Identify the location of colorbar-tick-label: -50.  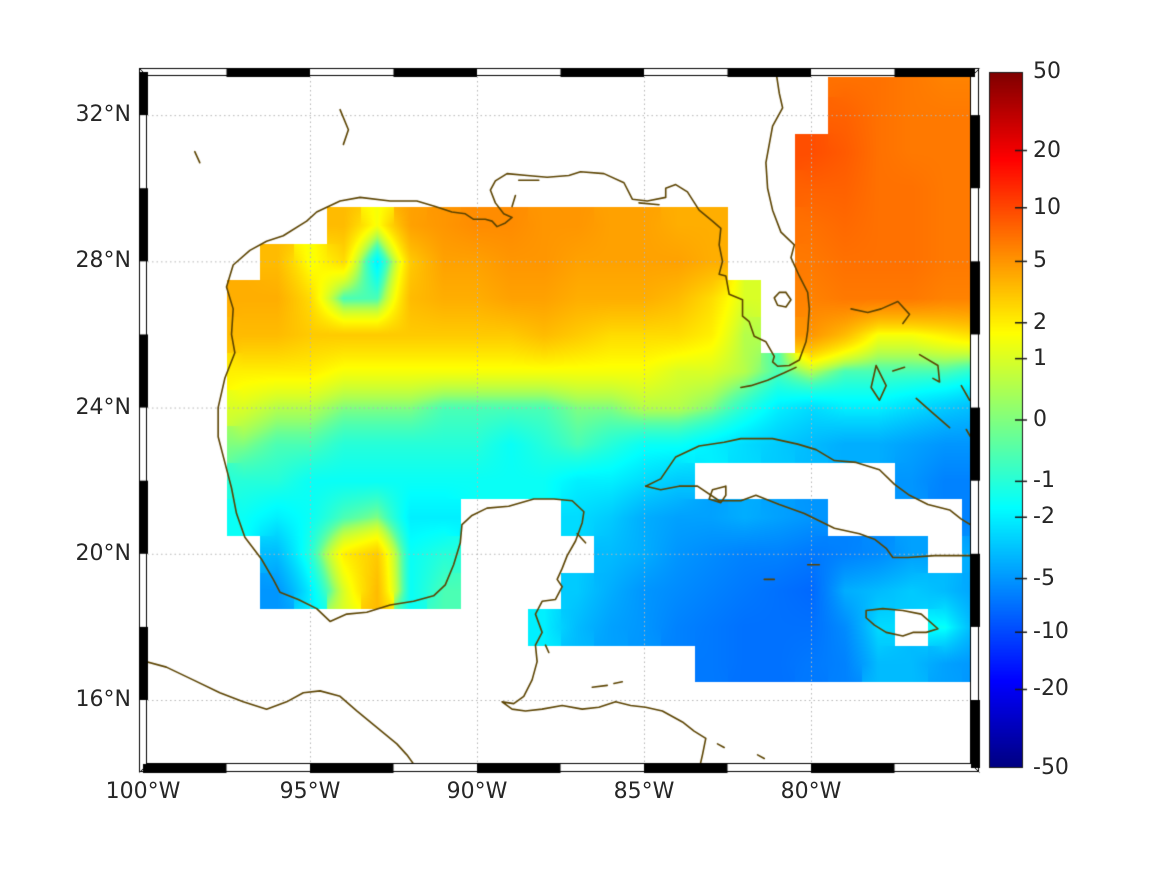
(1051, 767).